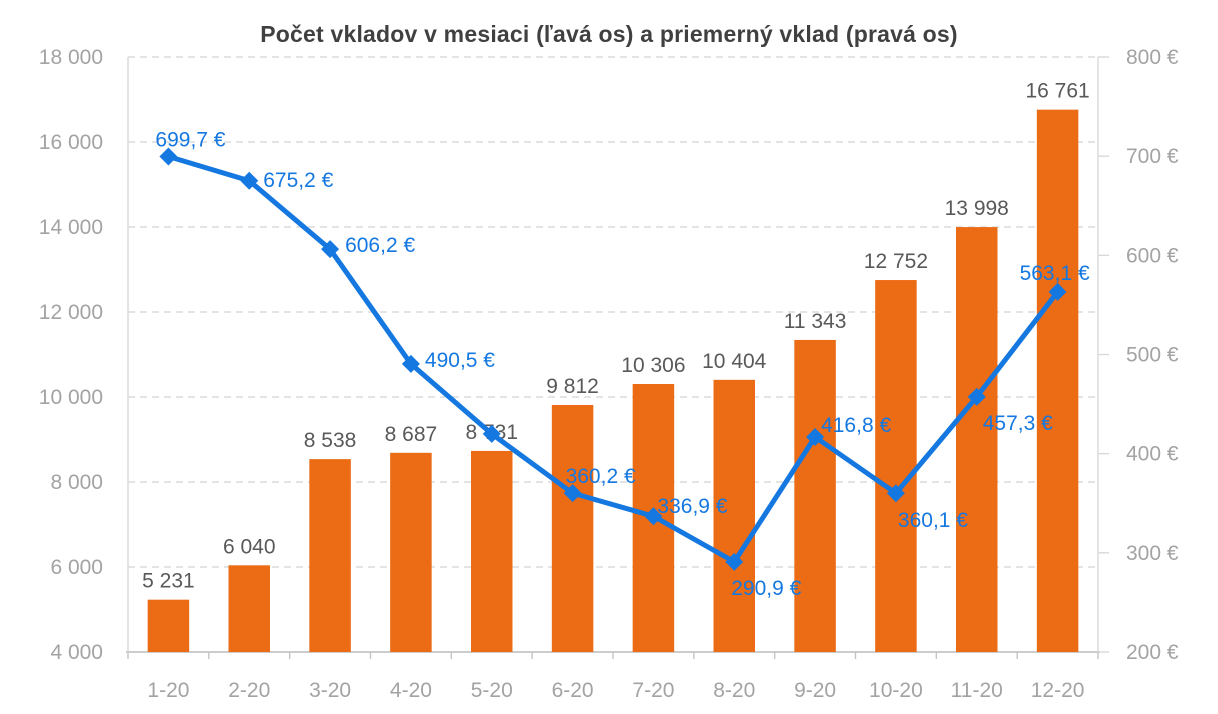  I want to click on right-axis-label: 400 €, so click(1152, 454).